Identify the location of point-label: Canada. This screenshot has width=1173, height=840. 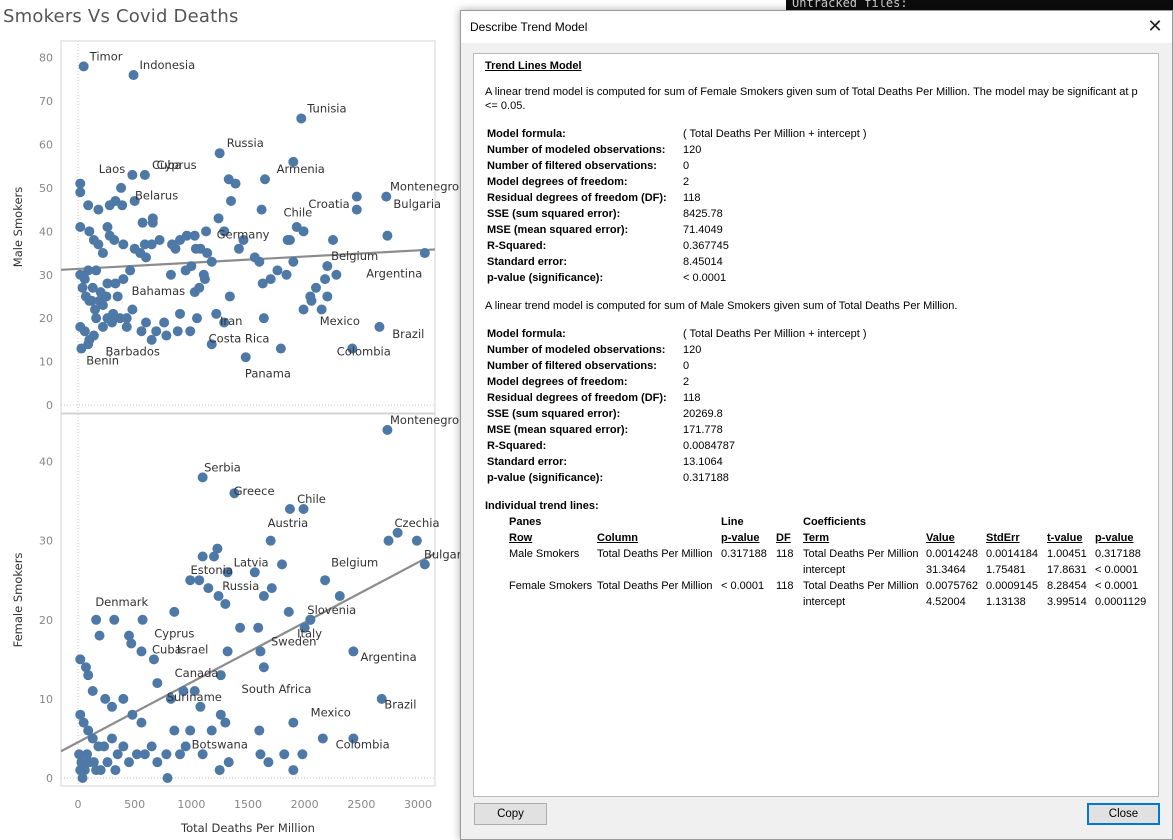
(197, 673).